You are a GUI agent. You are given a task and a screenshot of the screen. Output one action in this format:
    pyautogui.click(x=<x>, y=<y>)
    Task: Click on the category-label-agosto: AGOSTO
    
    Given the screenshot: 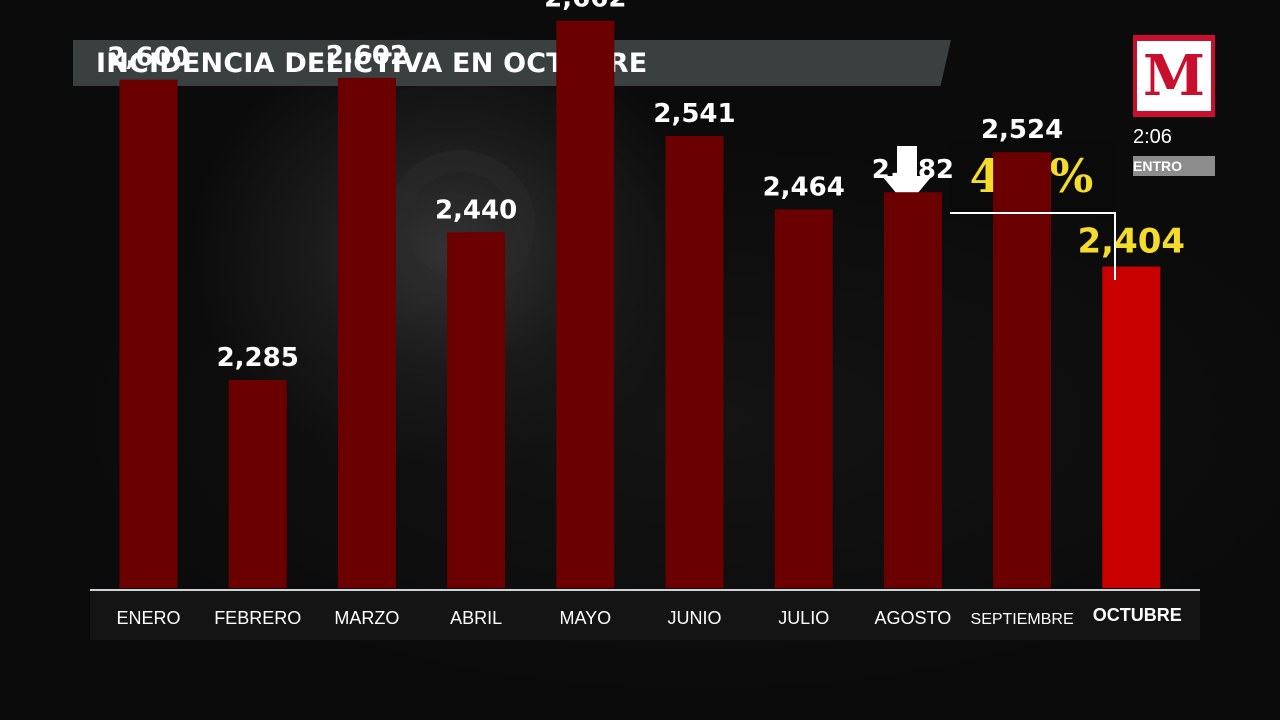 What is the action you would take?
    pyautogui.click(x=913, y=618)
    